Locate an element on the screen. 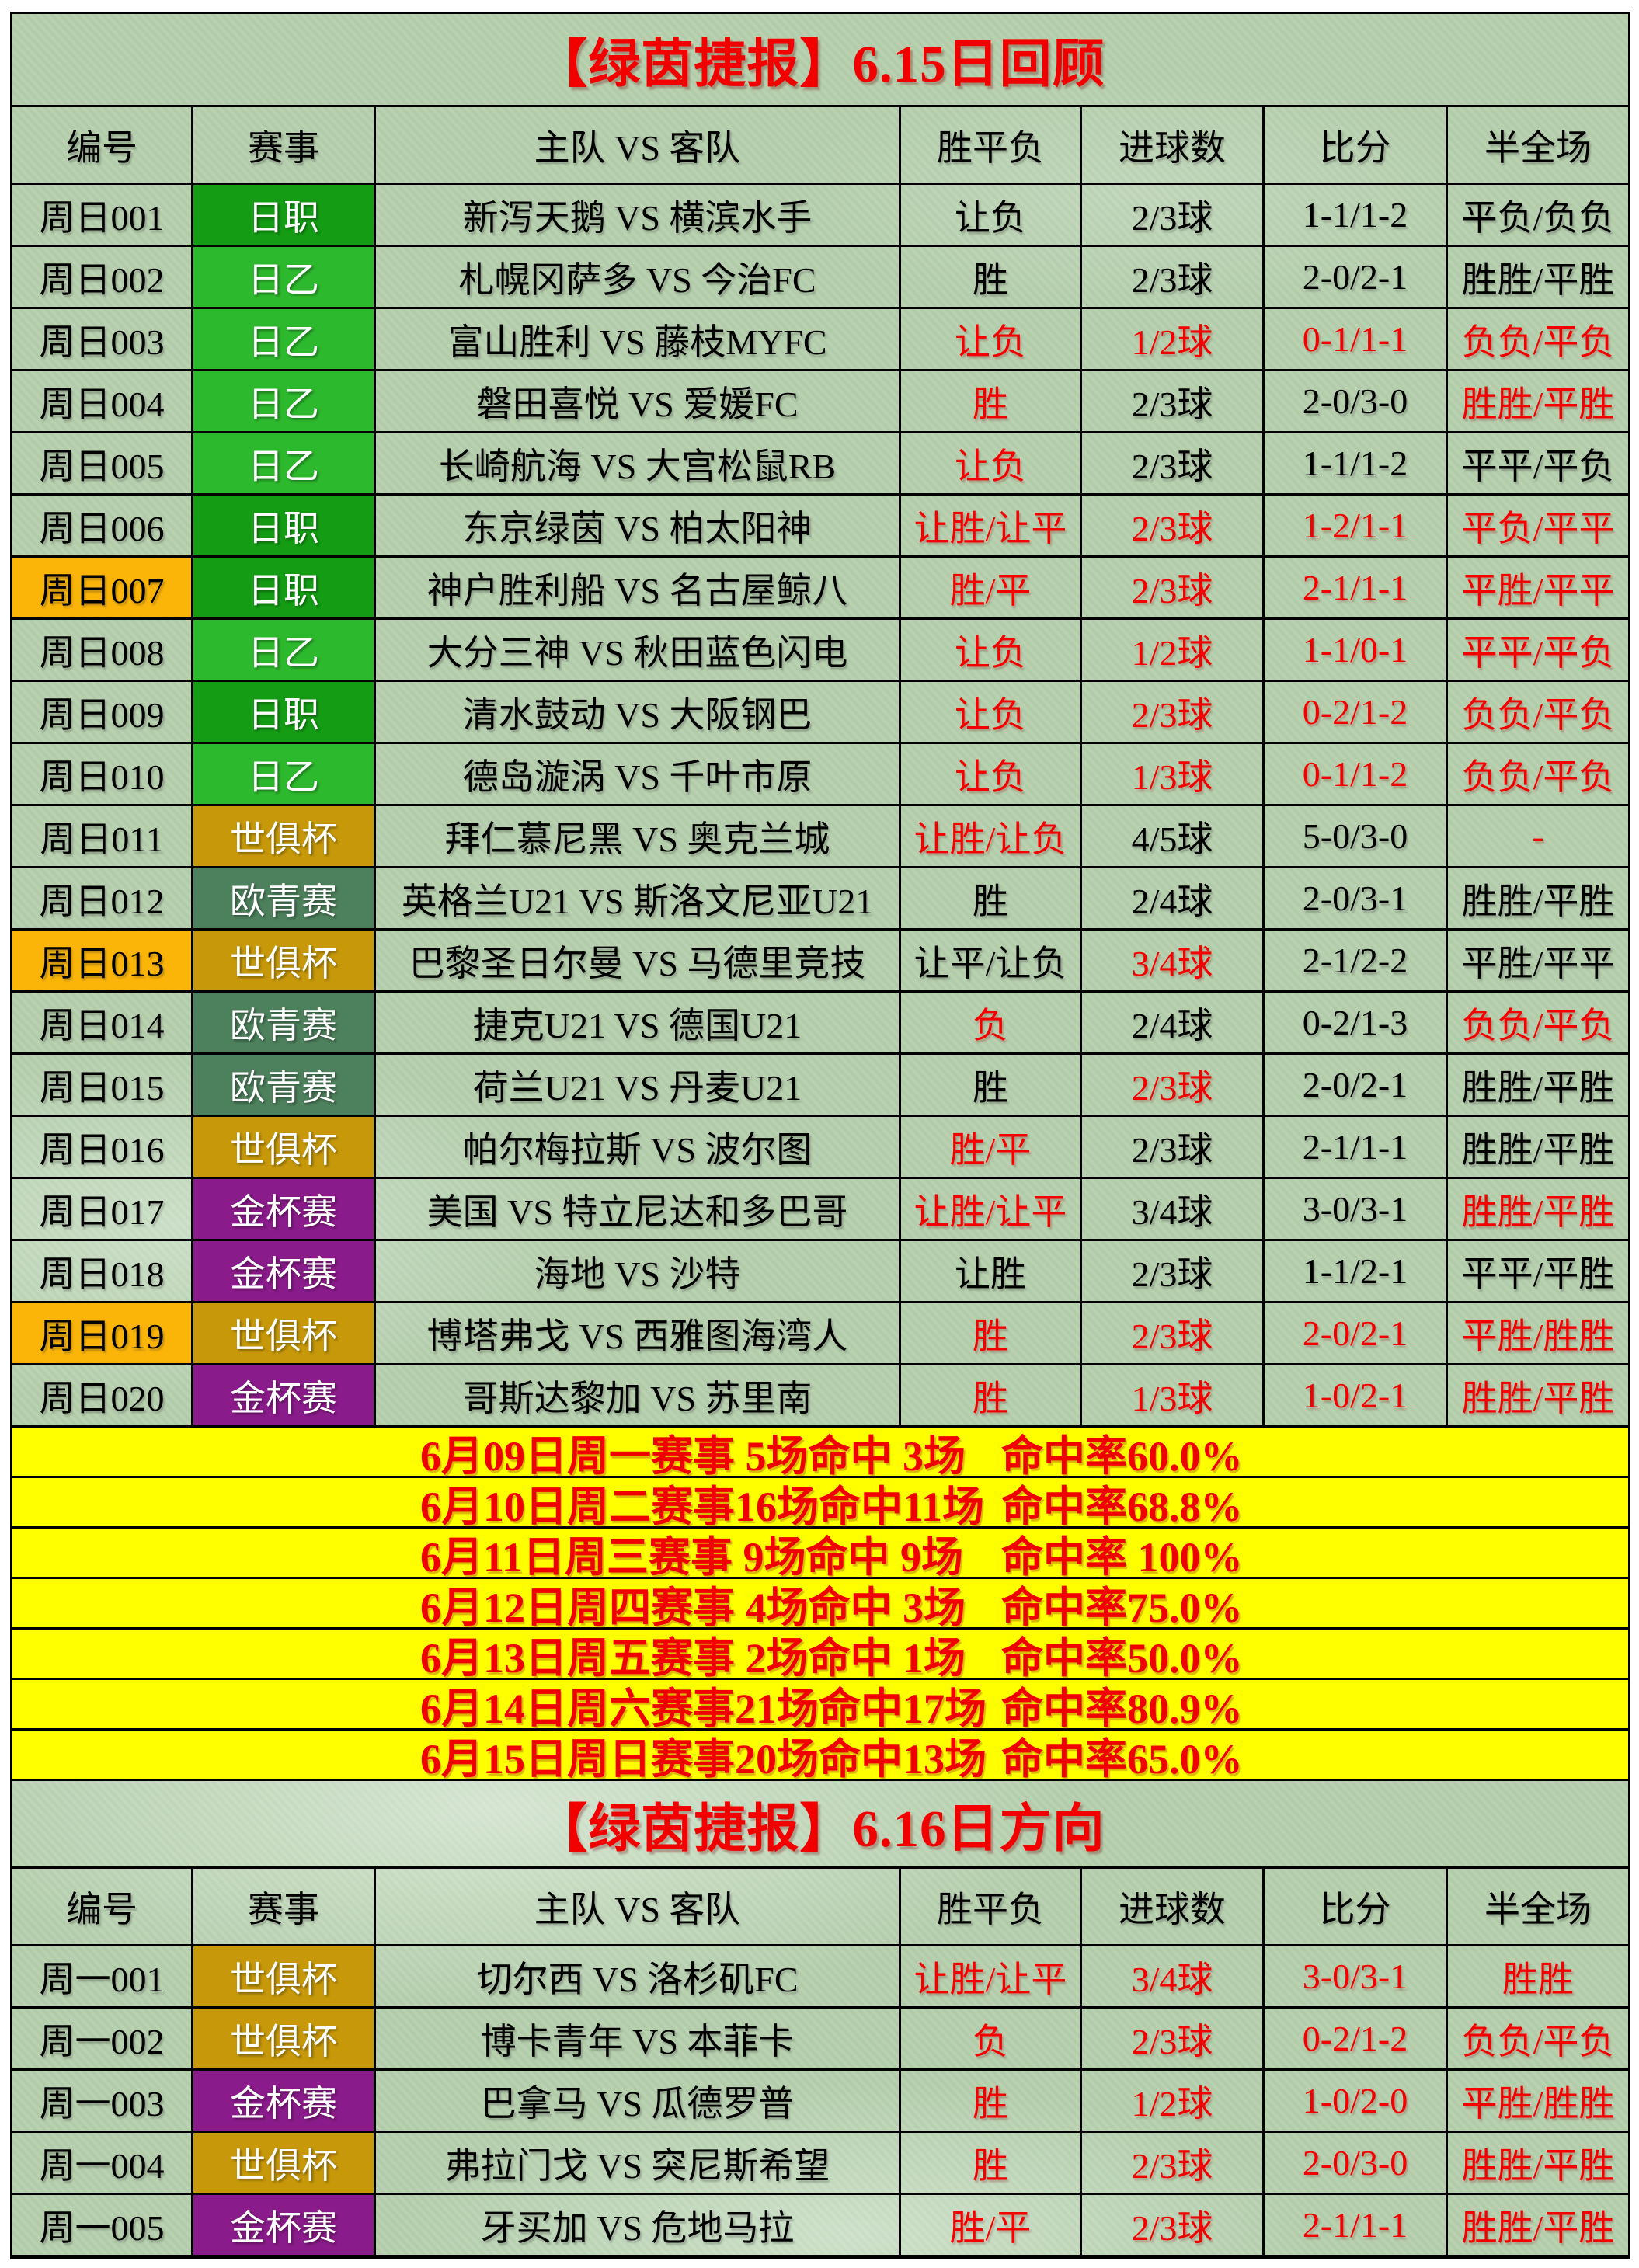 This screenshot has width=1639, height=2268. half-full-cell: 平胜/平平 is located at coordinates (1538, 963).